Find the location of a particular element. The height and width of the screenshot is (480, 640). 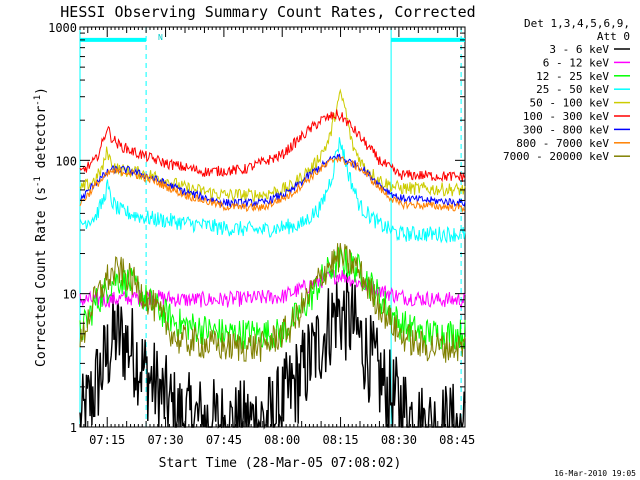

x-axis-label: Start Time (28-Mar-05 07:08:02) is located at coordinates (280, 463).